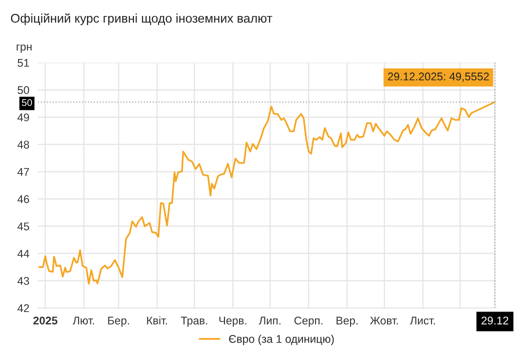  What do you see at coordinates (83, 320) in the screenshot?
I see `x-tick-label: Лют.` at bounding box center [83, 320].